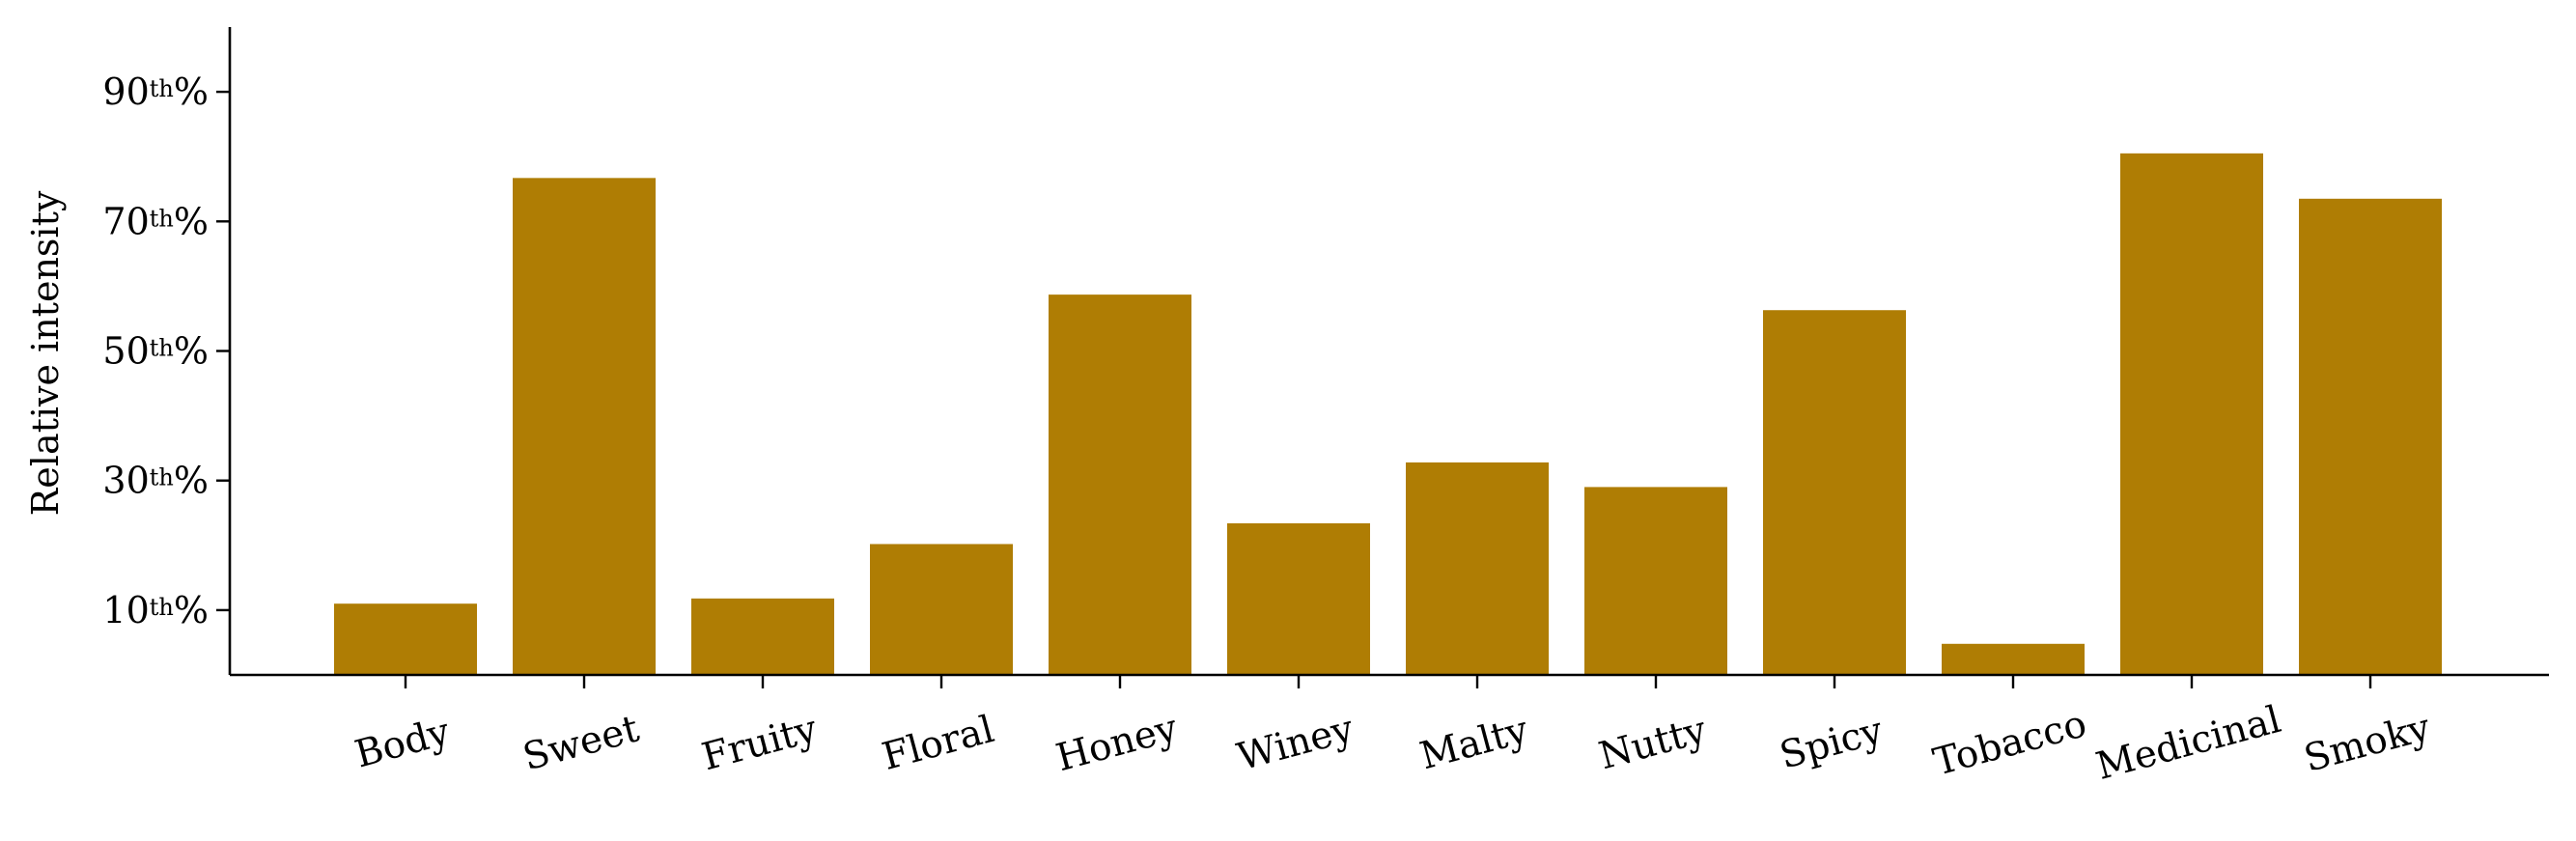 The width and height of the screenshot is (2576, 841). Describe the element at coordinates (126, 92) in the screenshot. I see `y-tick-number: 90` at that location.